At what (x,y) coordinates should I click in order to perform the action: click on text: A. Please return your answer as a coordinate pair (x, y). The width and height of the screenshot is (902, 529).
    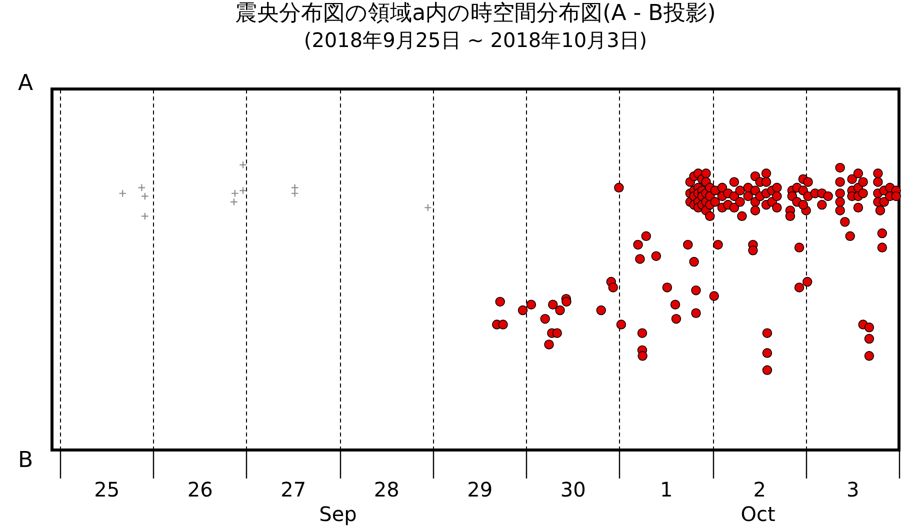
    Looking at the image, I should click on (26, 83).